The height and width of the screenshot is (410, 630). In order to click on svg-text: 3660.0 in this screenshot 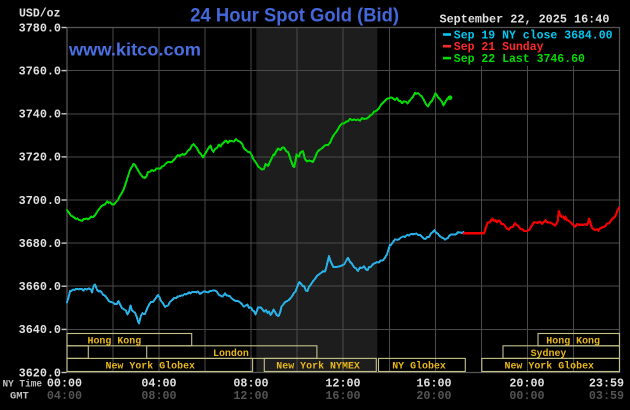, I will do `click(40, 287)`.